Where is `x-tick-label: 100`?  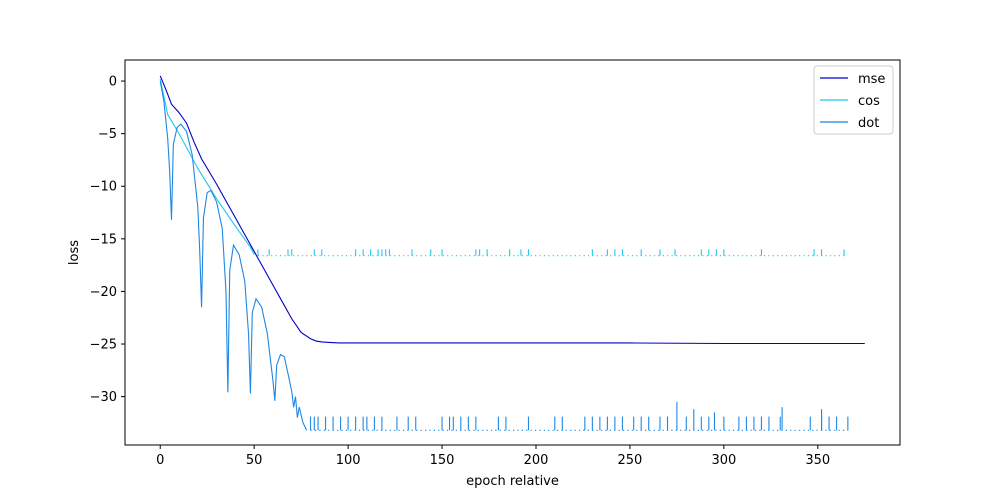
x-tick-label: 100 is located at coordinates (348, 460).